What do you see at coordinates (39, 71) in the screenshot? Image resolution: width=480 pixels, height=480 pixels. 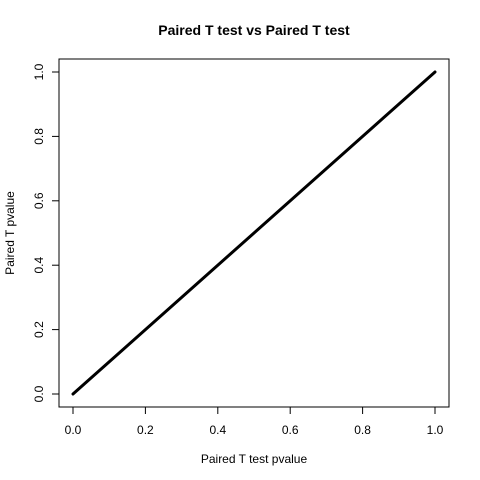 I see `y-tick-label: 1.0` at bounding box center [39, 71].